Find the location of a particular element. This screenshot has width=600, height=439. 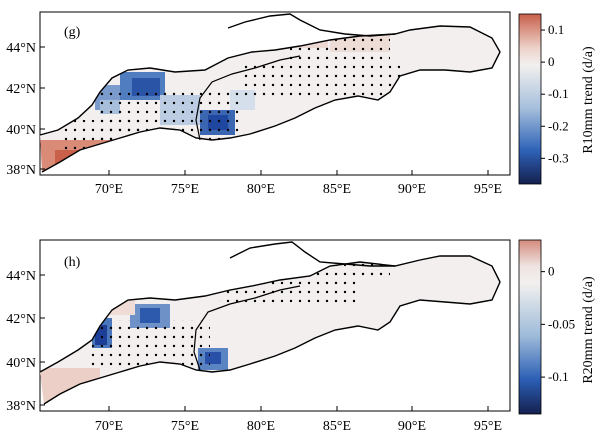

panel-h-lon-tick-label: 75°E is located at coordinates (185, 426).